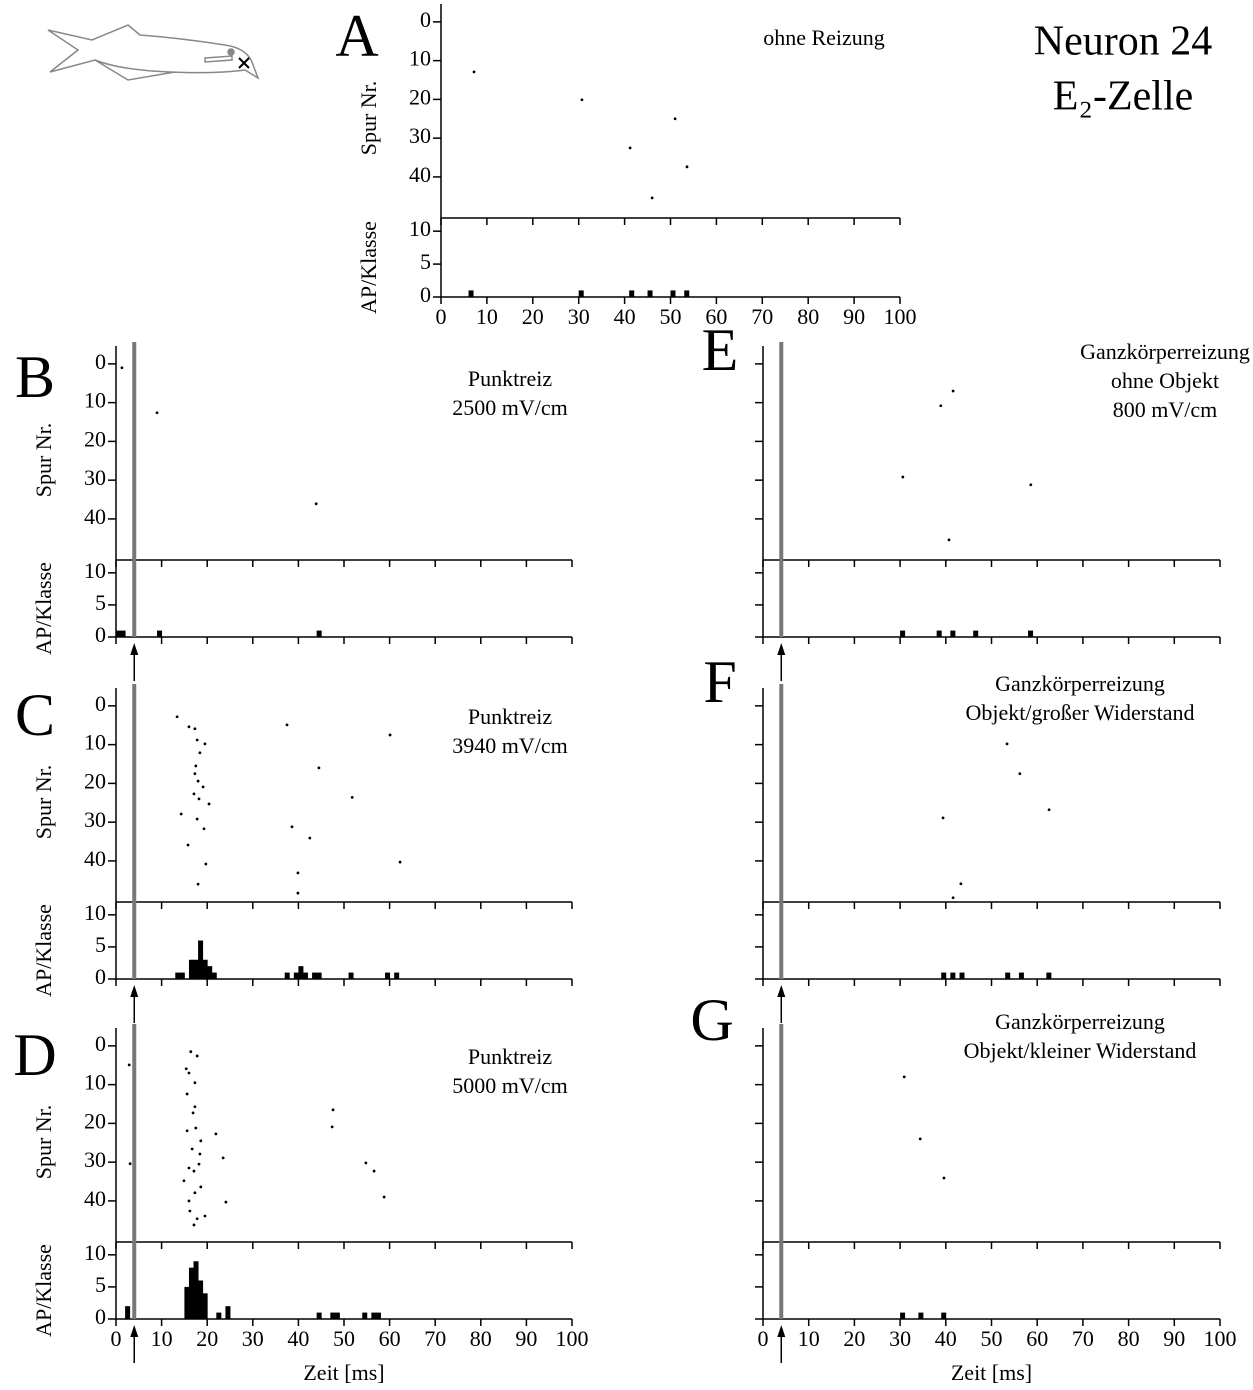  I want to click on panel-letter: A, so click(356, 36).